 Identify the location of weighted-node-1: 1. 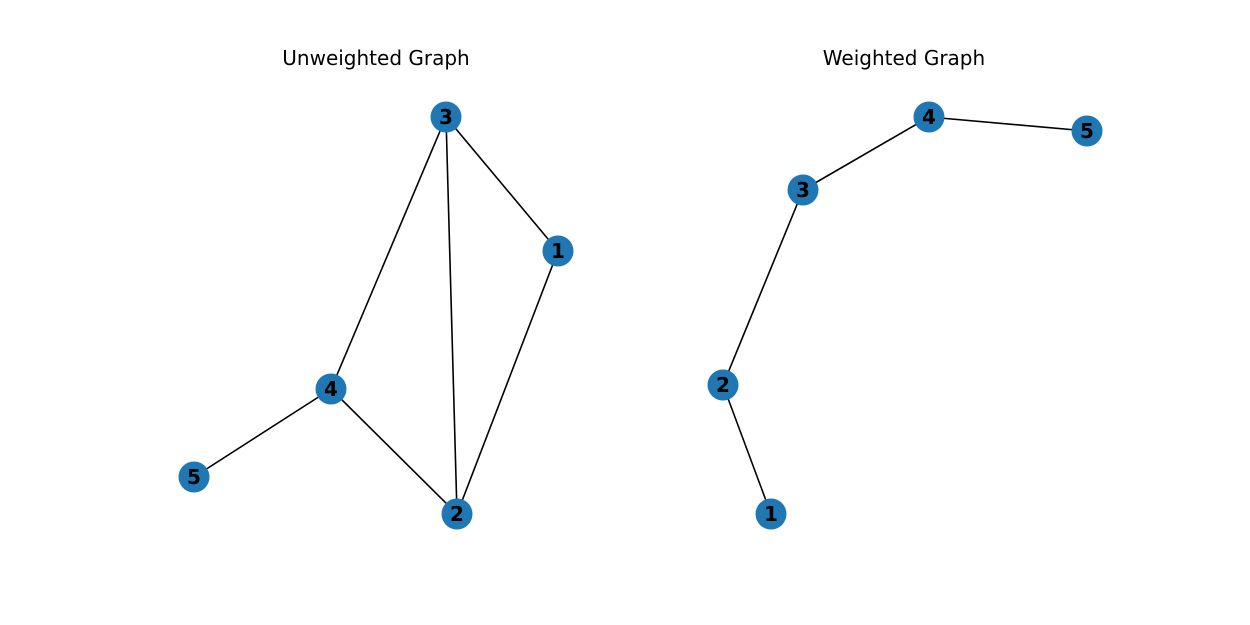
(771, 514).